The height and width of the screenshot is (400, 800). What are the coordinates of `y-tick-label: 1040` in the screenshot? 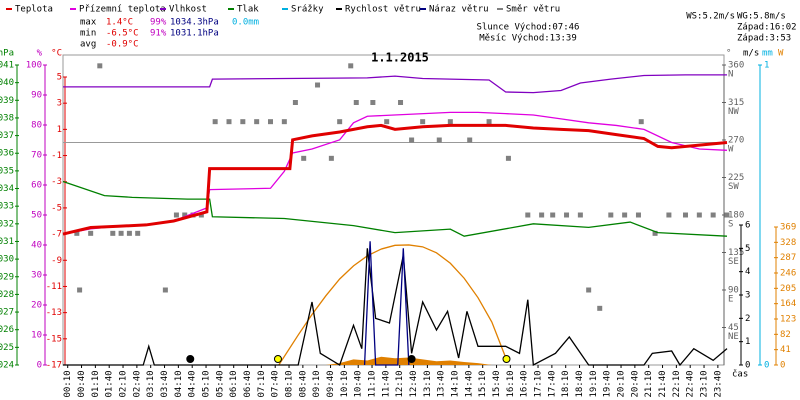 It's located at (7, 83).